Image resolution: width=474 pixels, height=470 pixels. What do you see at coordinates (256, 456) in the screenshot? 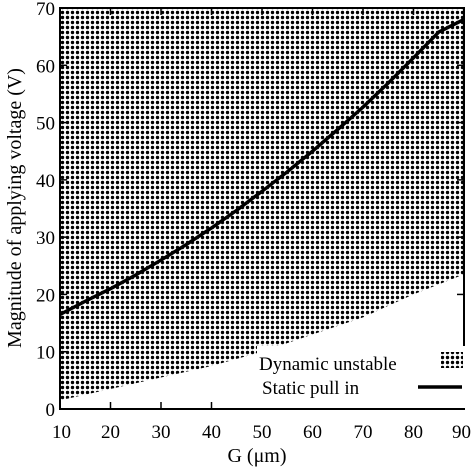
I see `x-axis-title: G (μm)` at bounding box center [256, 456].